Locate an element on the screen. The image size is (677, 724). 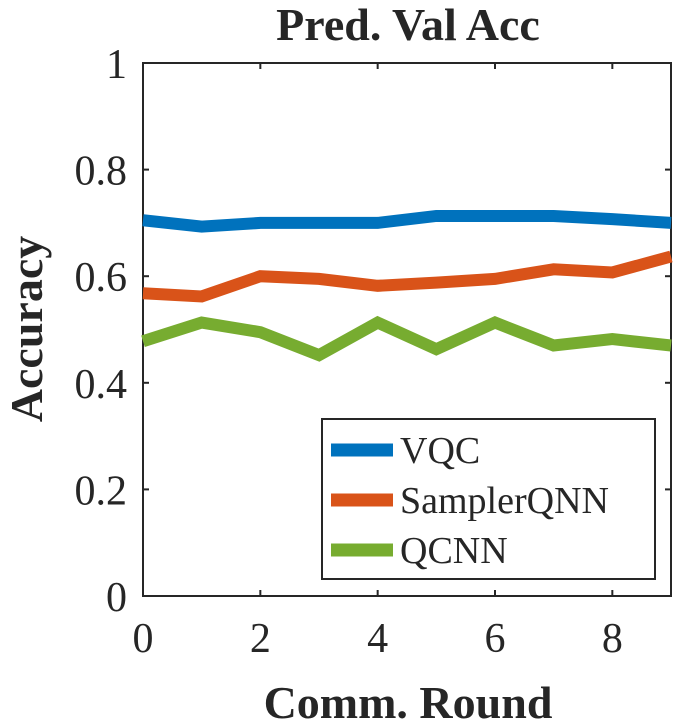
series-line-vqc is located at coordinates (407, 221).